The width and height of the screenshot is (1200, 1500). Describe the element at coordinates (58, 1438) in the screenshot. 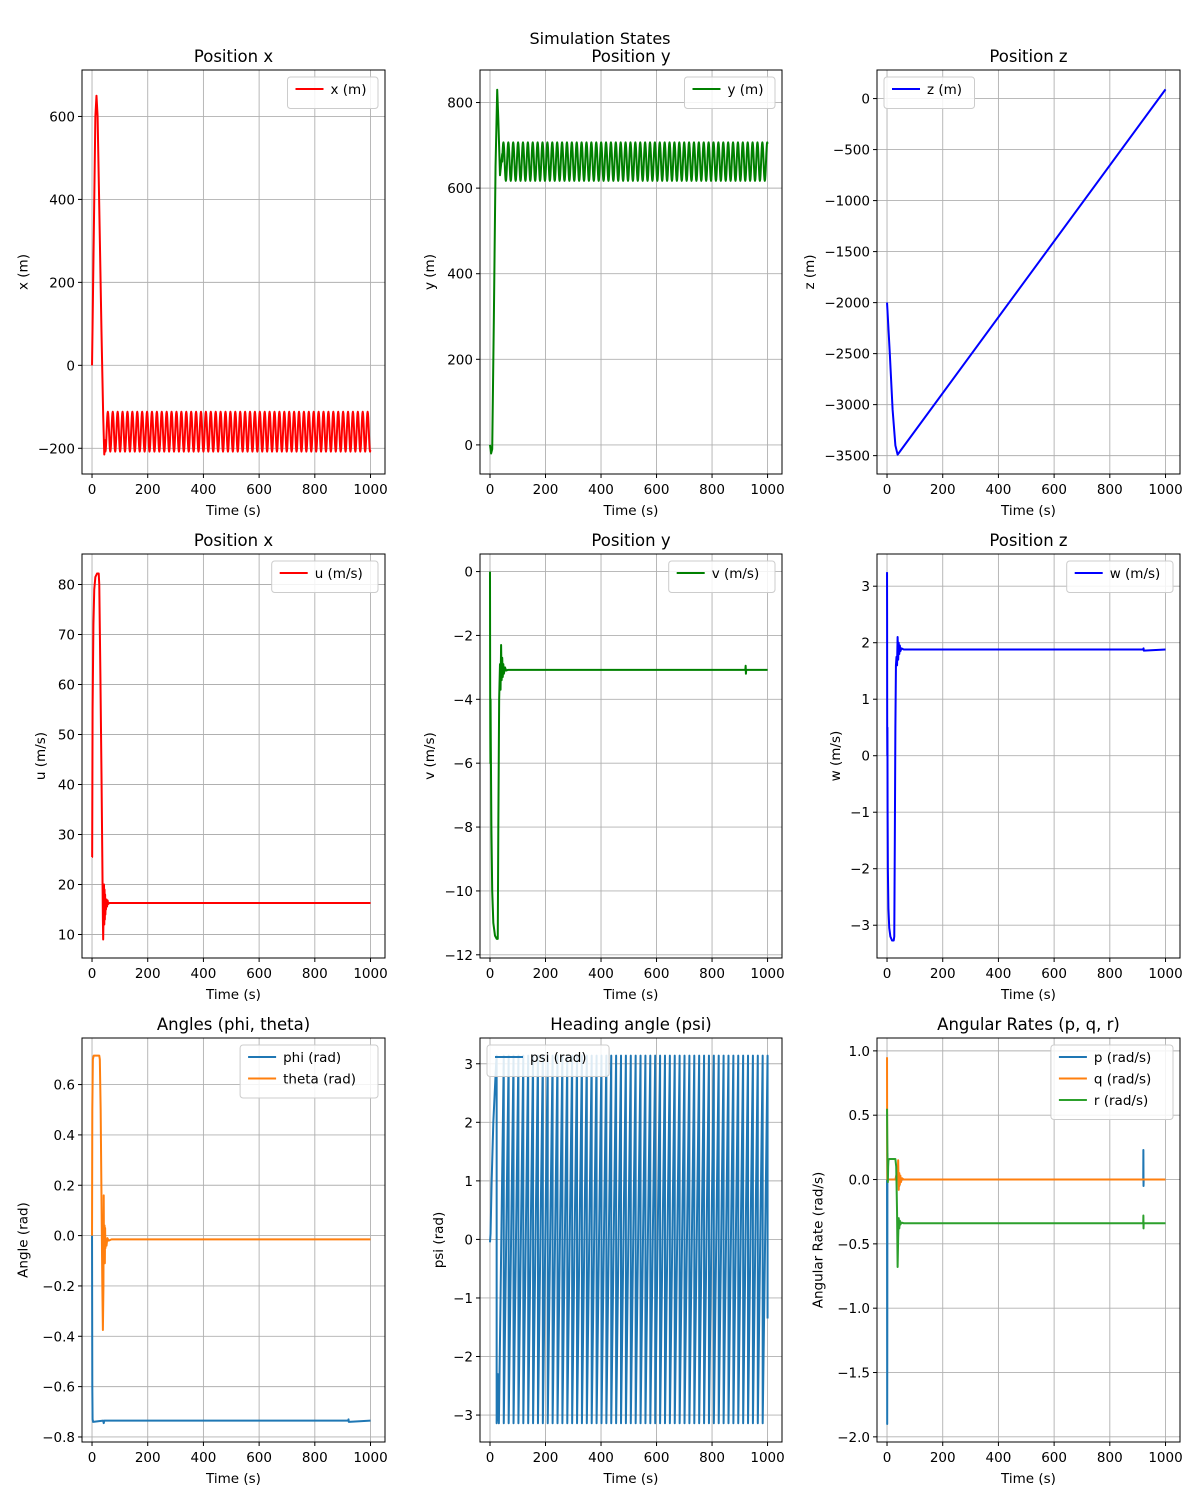

I see `y-tick-label: −0.8` at that location.